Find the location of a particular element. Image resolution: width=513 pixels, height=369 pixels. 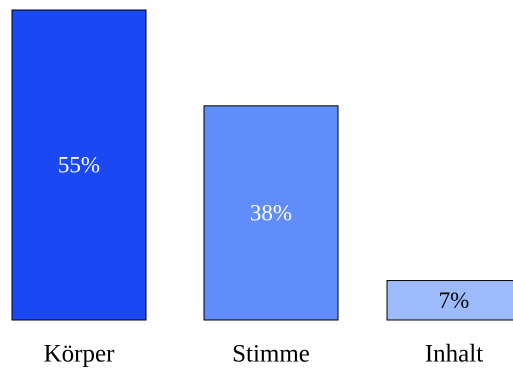

category-label-0: Körper is located at coordinates (79, 354).